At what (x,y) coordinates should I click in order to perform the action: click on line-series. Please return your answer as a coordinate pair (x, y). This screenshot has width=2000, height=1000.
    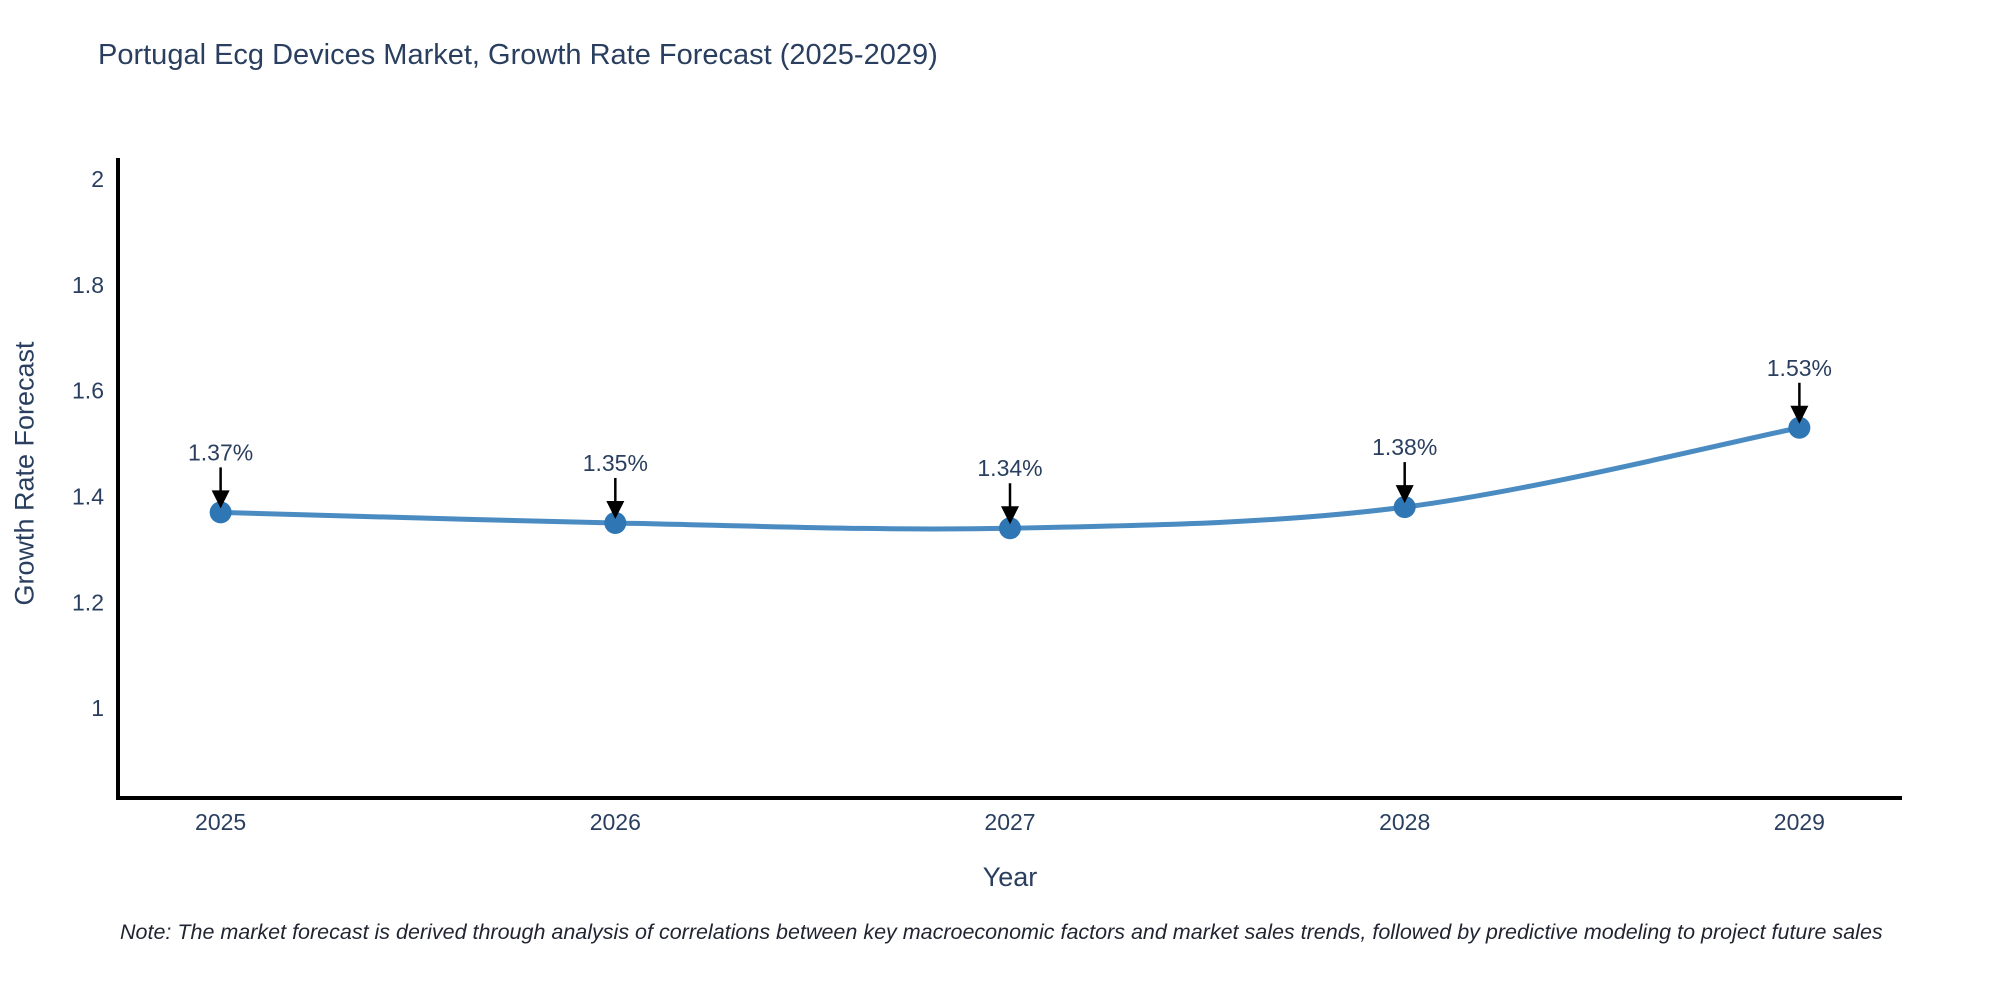
    Looking at the image, I should click on (1010, 478).